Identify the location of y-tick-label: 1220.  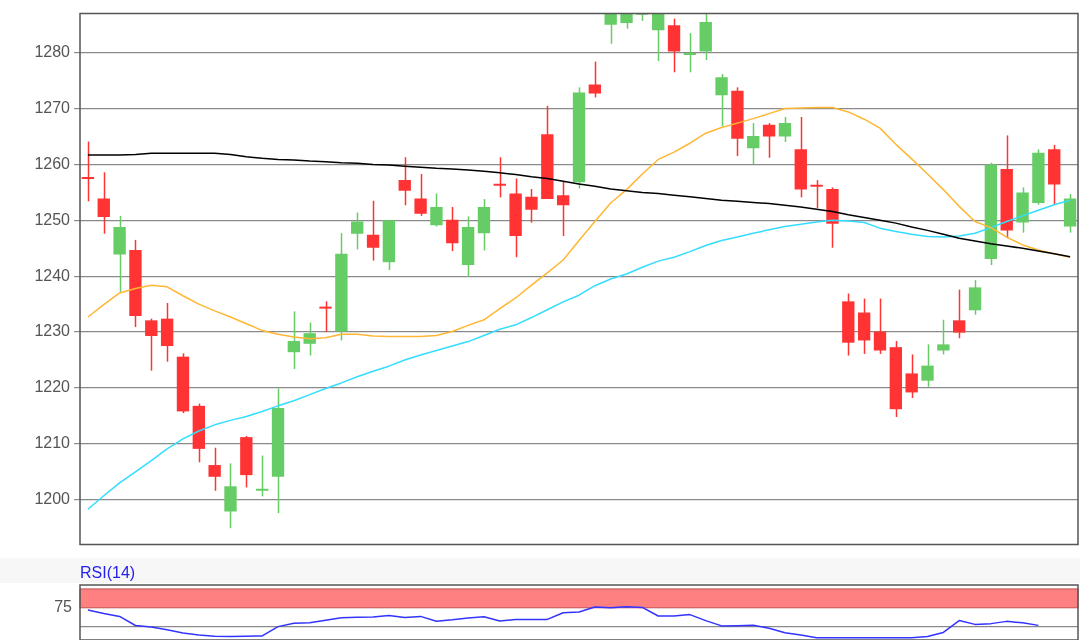
(52, 387).